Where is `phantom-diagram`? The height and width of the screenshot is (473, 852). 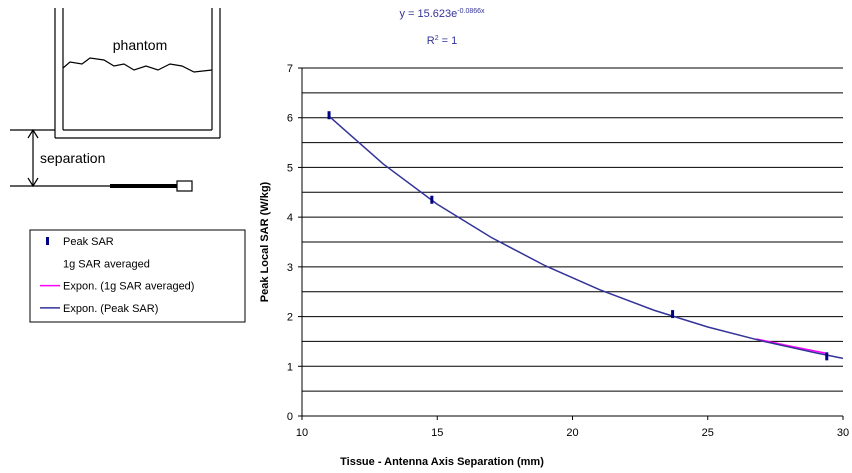
phantom-diagram is located at coordinates (115, 100).